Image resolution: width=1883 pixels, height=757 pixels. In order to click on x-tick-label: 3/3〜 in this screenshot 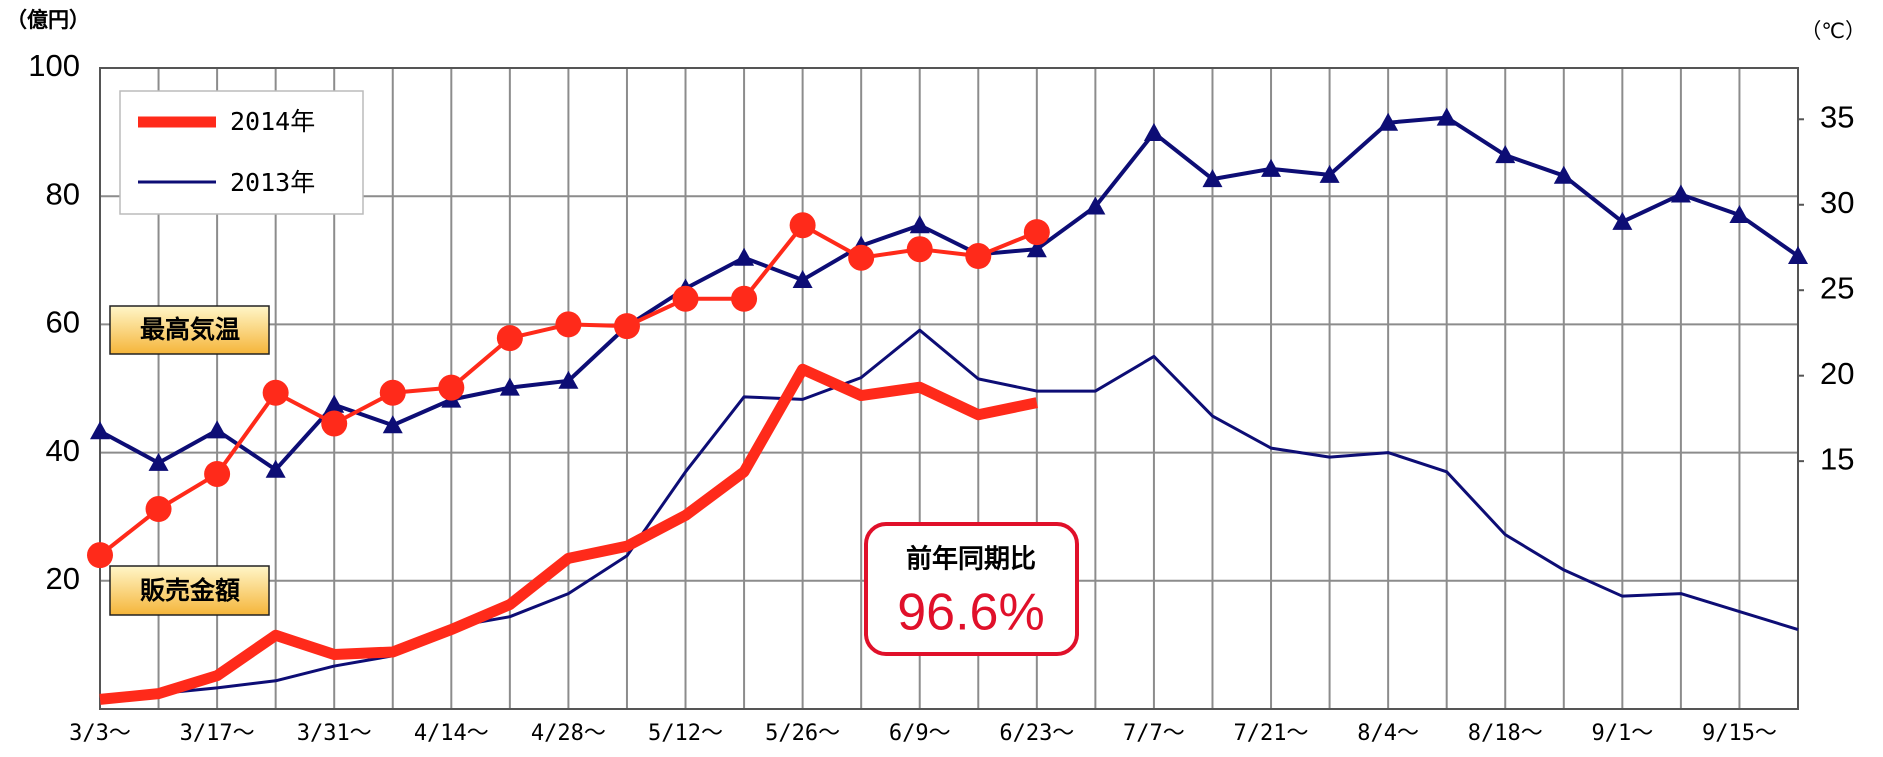, I will do `click(100, 733)`.